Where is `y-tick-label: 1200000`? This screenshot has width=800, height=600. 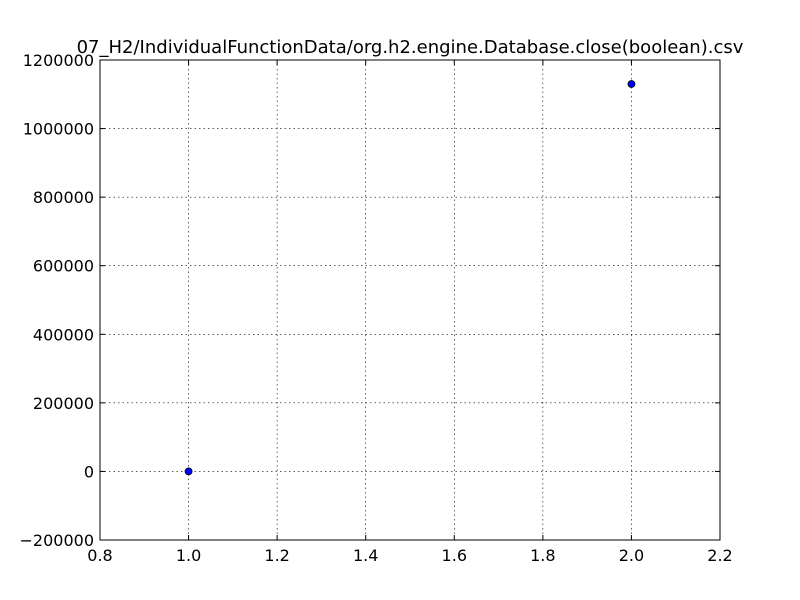 y-tick-label: 1200000 is located at coordinates (58, 60).